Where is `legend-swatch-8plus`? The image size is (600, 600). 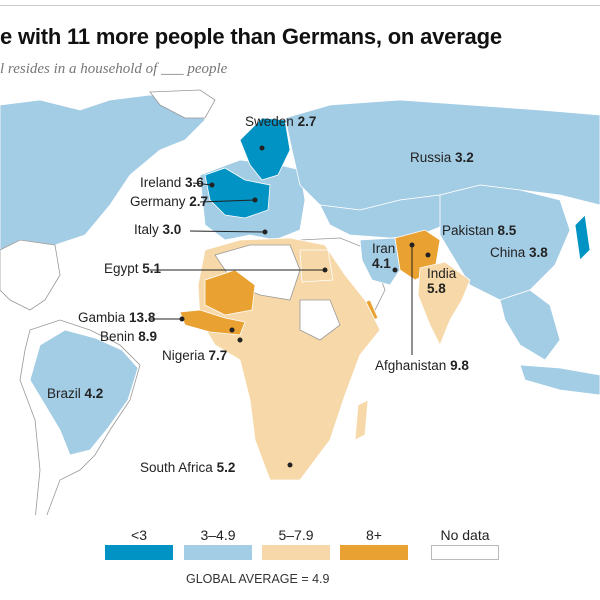
legend-swatch-8plus is located at coordinates (374, 552).